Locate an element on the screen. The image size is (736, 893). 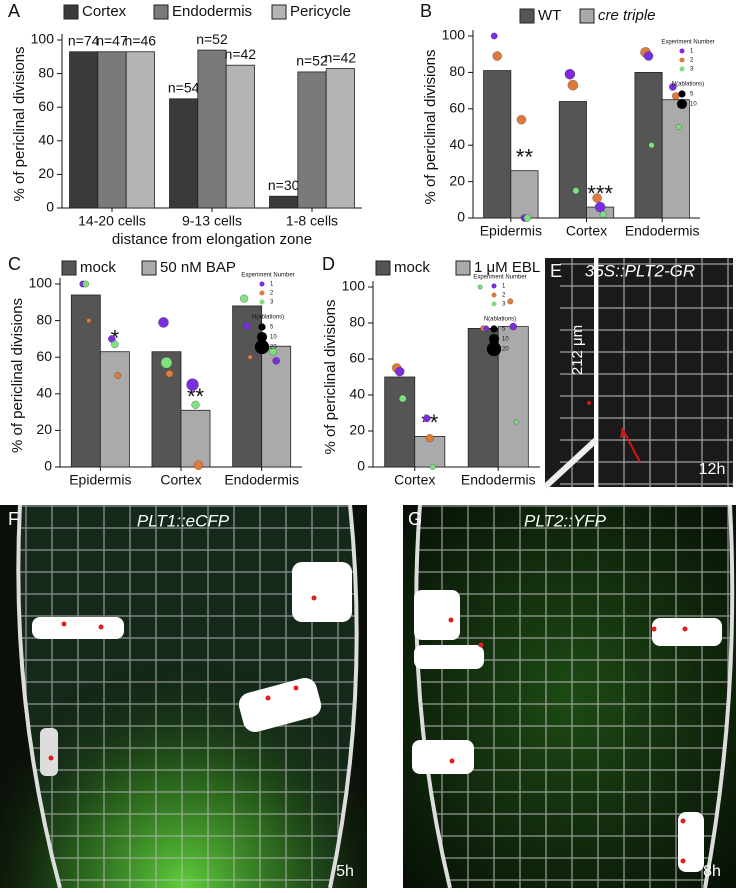
bar-annotation: n=47 is located at coordinates (112, 40).